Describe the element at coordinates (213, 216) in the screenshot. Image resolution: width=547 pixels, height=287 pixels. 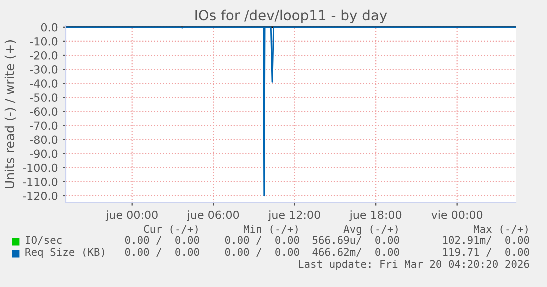
I see `x-tick-label: jue 06:00` at that location.